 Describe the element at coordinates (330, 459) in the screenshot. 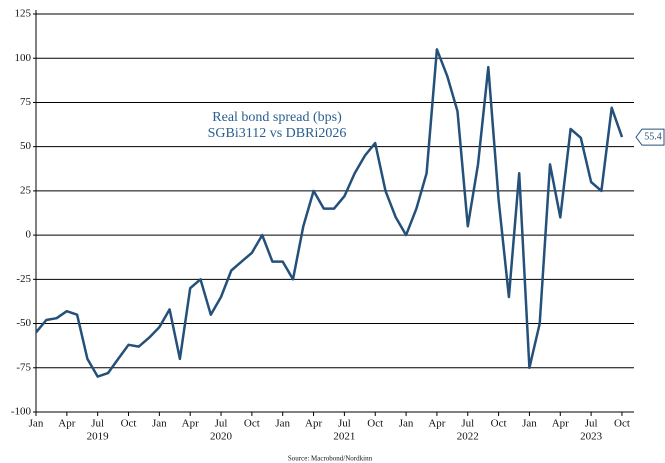

I see `source: Source: Macrobond/Nordkinn` at that location.